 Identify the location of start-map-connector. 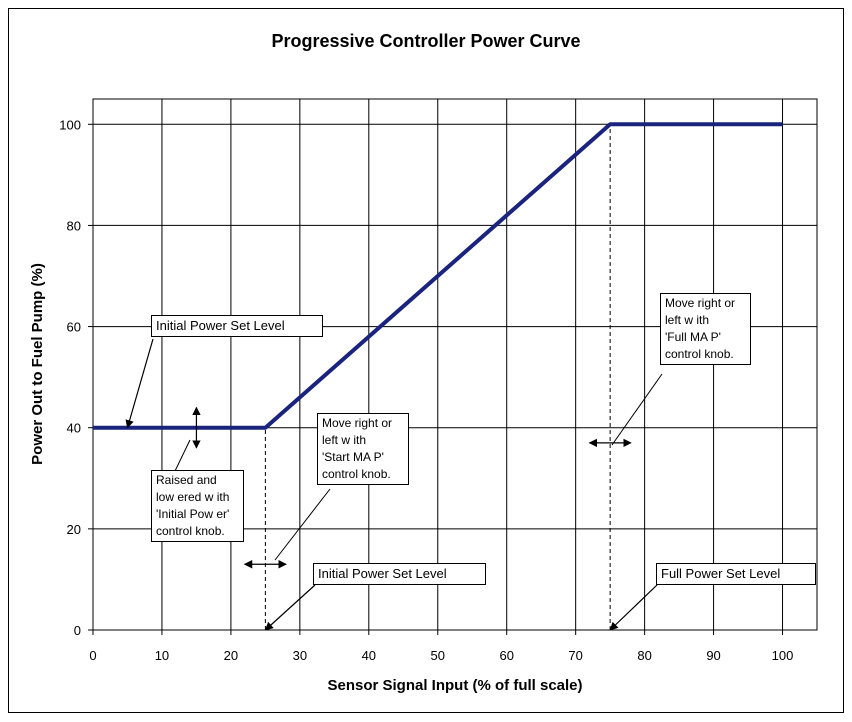
(302, 524).